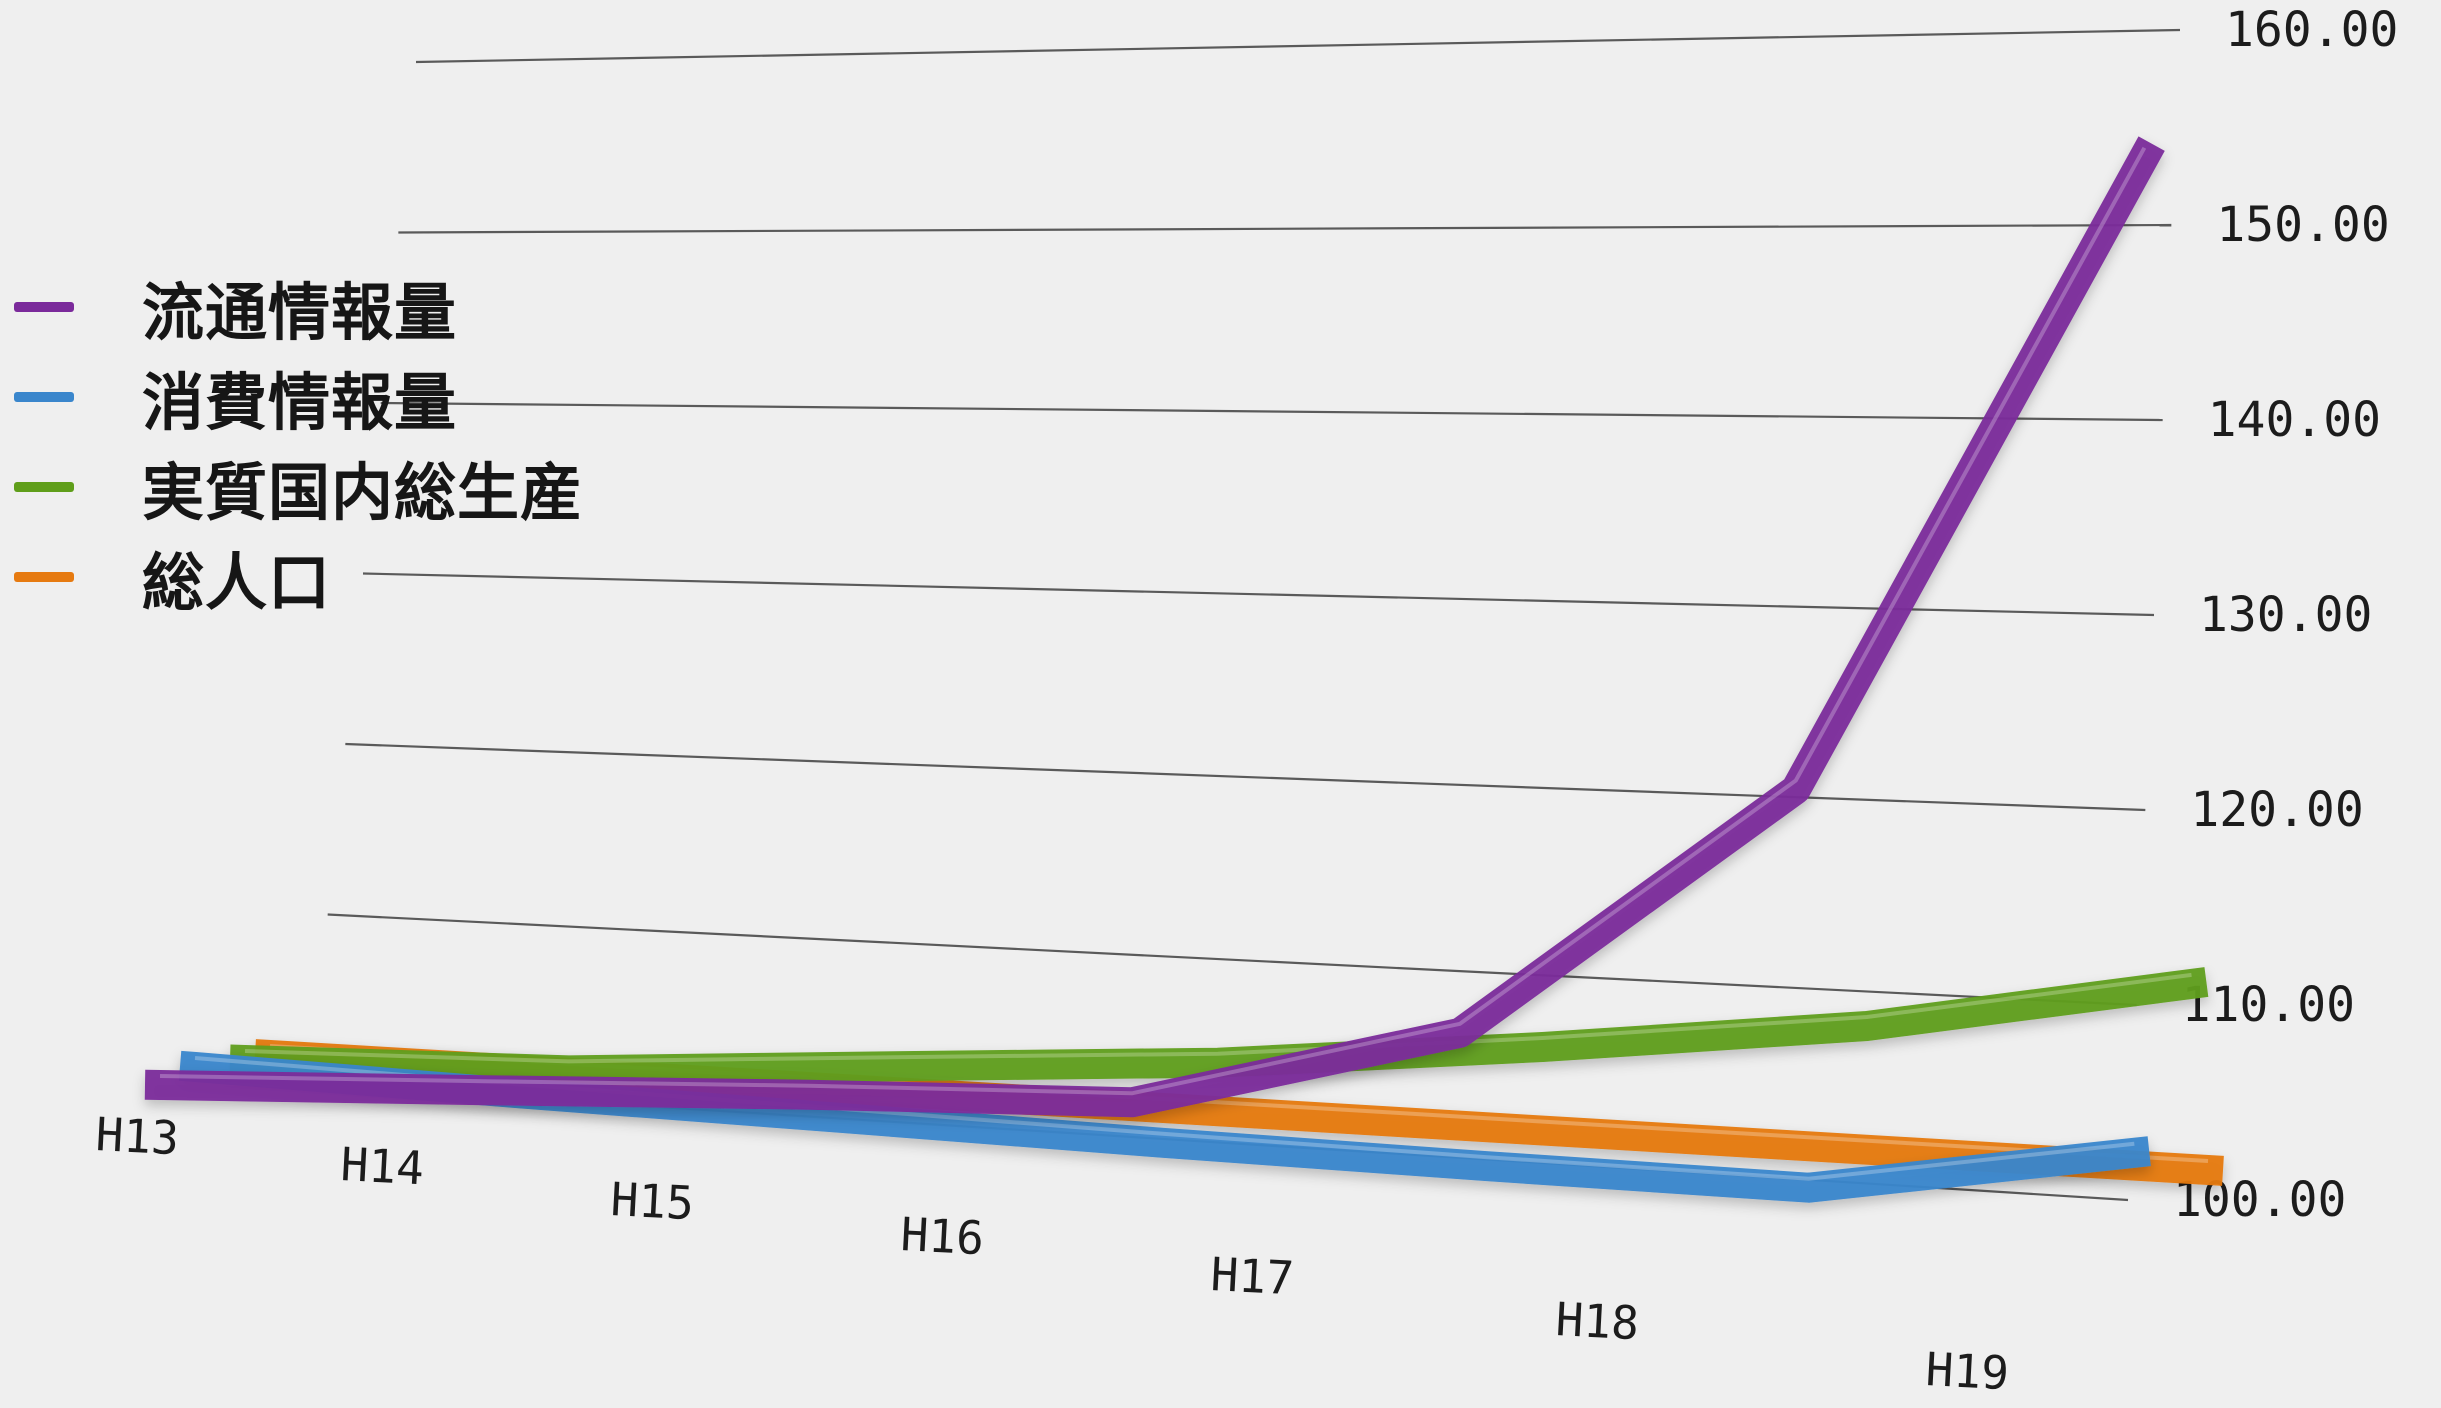  Describe the element at coordinates (1252, 1276) in the screenshot. I see `x-tick-label: H17` at that location.